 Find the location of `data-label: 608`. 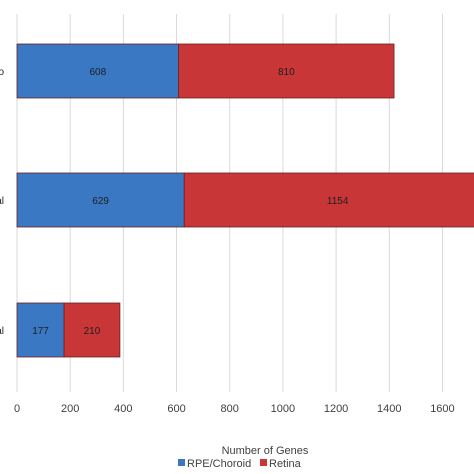

data-label: 608 is located at coordinates (97, 72).